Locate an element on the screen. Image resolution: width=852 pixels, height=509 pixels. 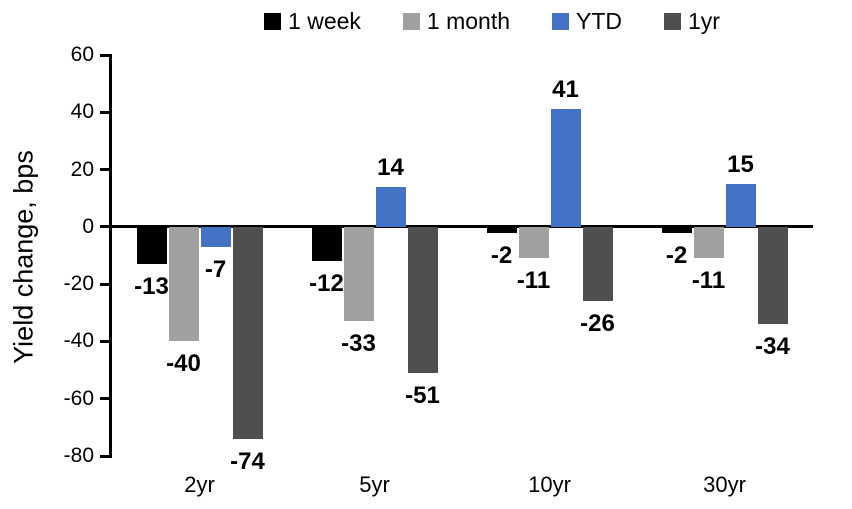
bar-value-label: -33 is located at coordinates (358, 344).